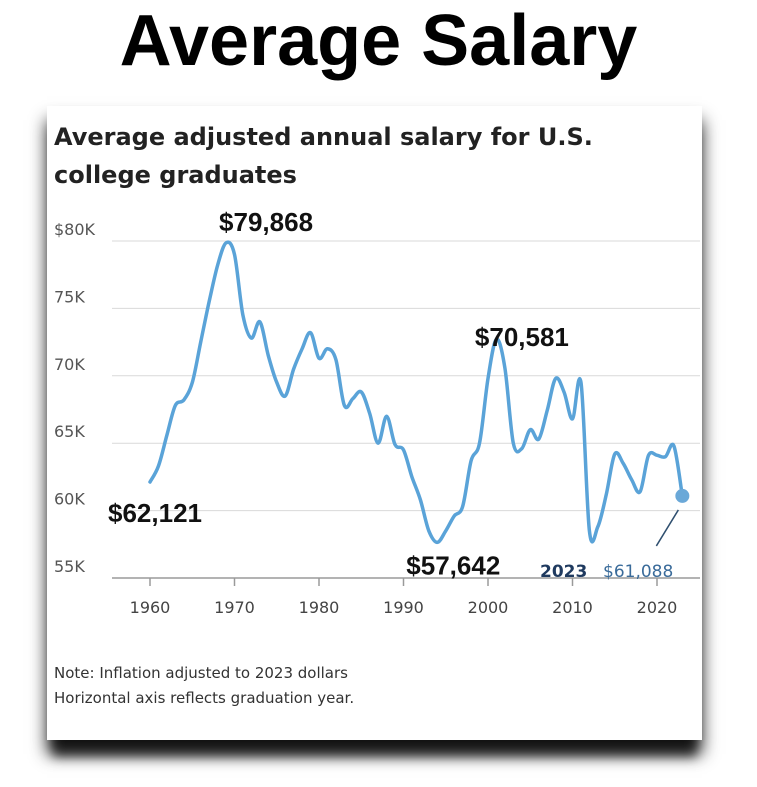 The height and width of the screenshot is (787, 757). Describe the element at coordinates (488, 607) in the screenshot. I see `x-tick-label: 2000` at that location.